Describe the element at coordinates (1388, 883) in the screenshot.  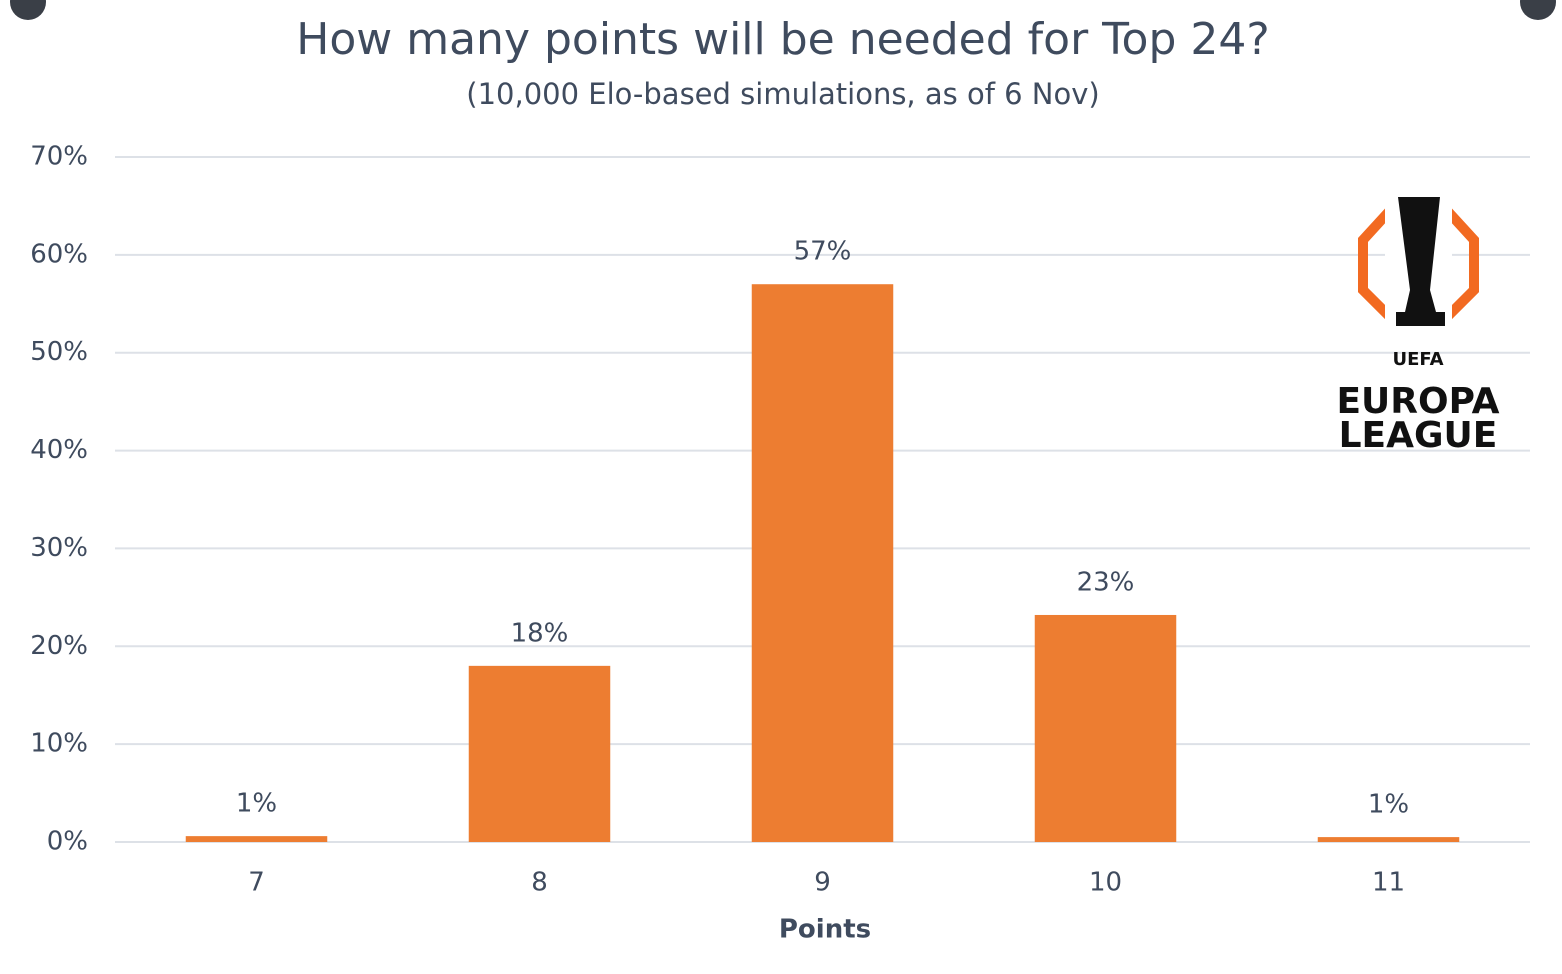
I see `x-tick-label: 11` at that location.